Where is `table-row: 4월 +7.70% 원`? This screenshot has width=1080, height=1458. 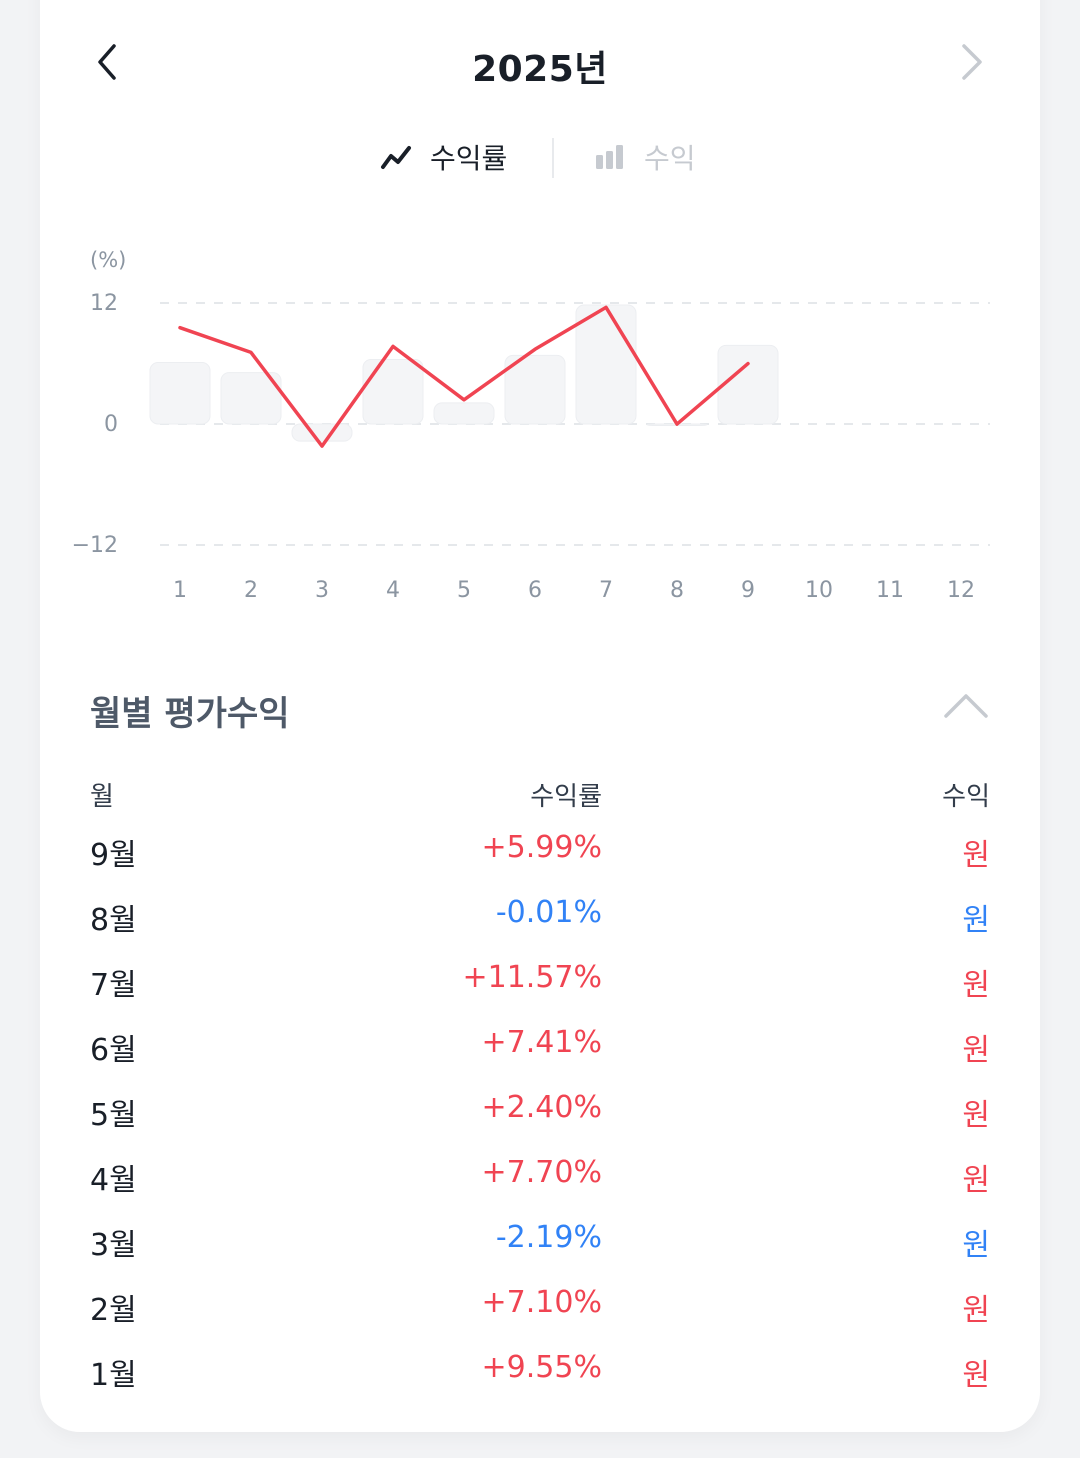 table-row: 4월 +7.70% 원 is located at coordinates (540, 1185).